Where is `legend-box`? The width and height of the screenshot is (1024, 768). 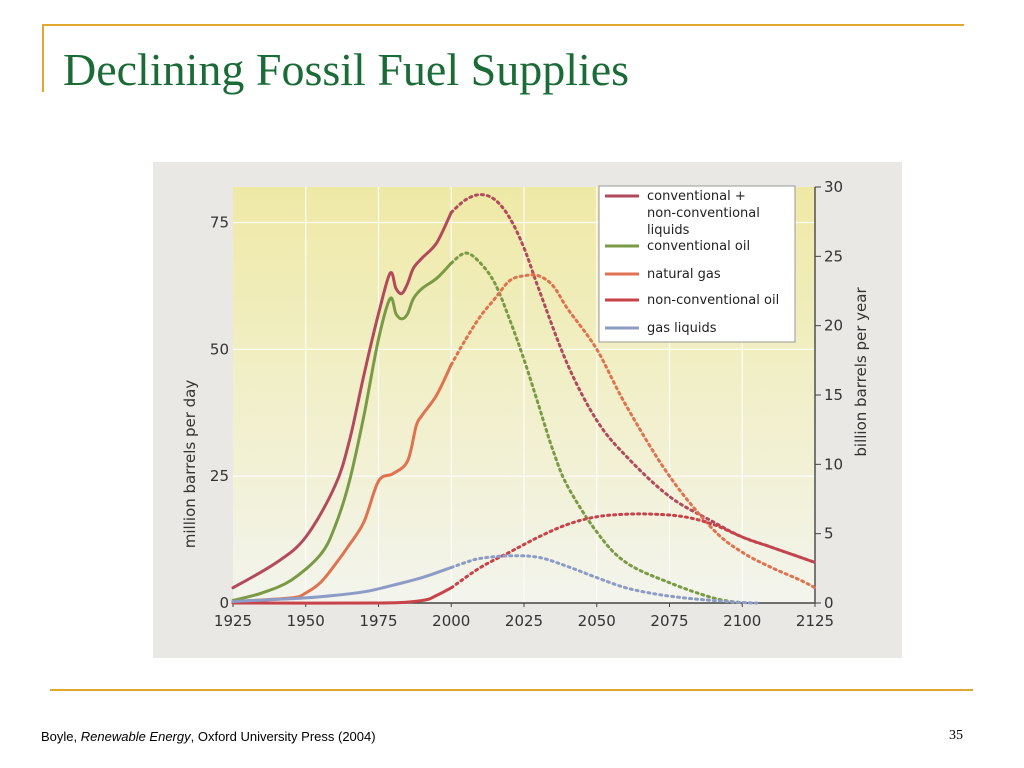
legend-box is located at coordinates (697, 264).